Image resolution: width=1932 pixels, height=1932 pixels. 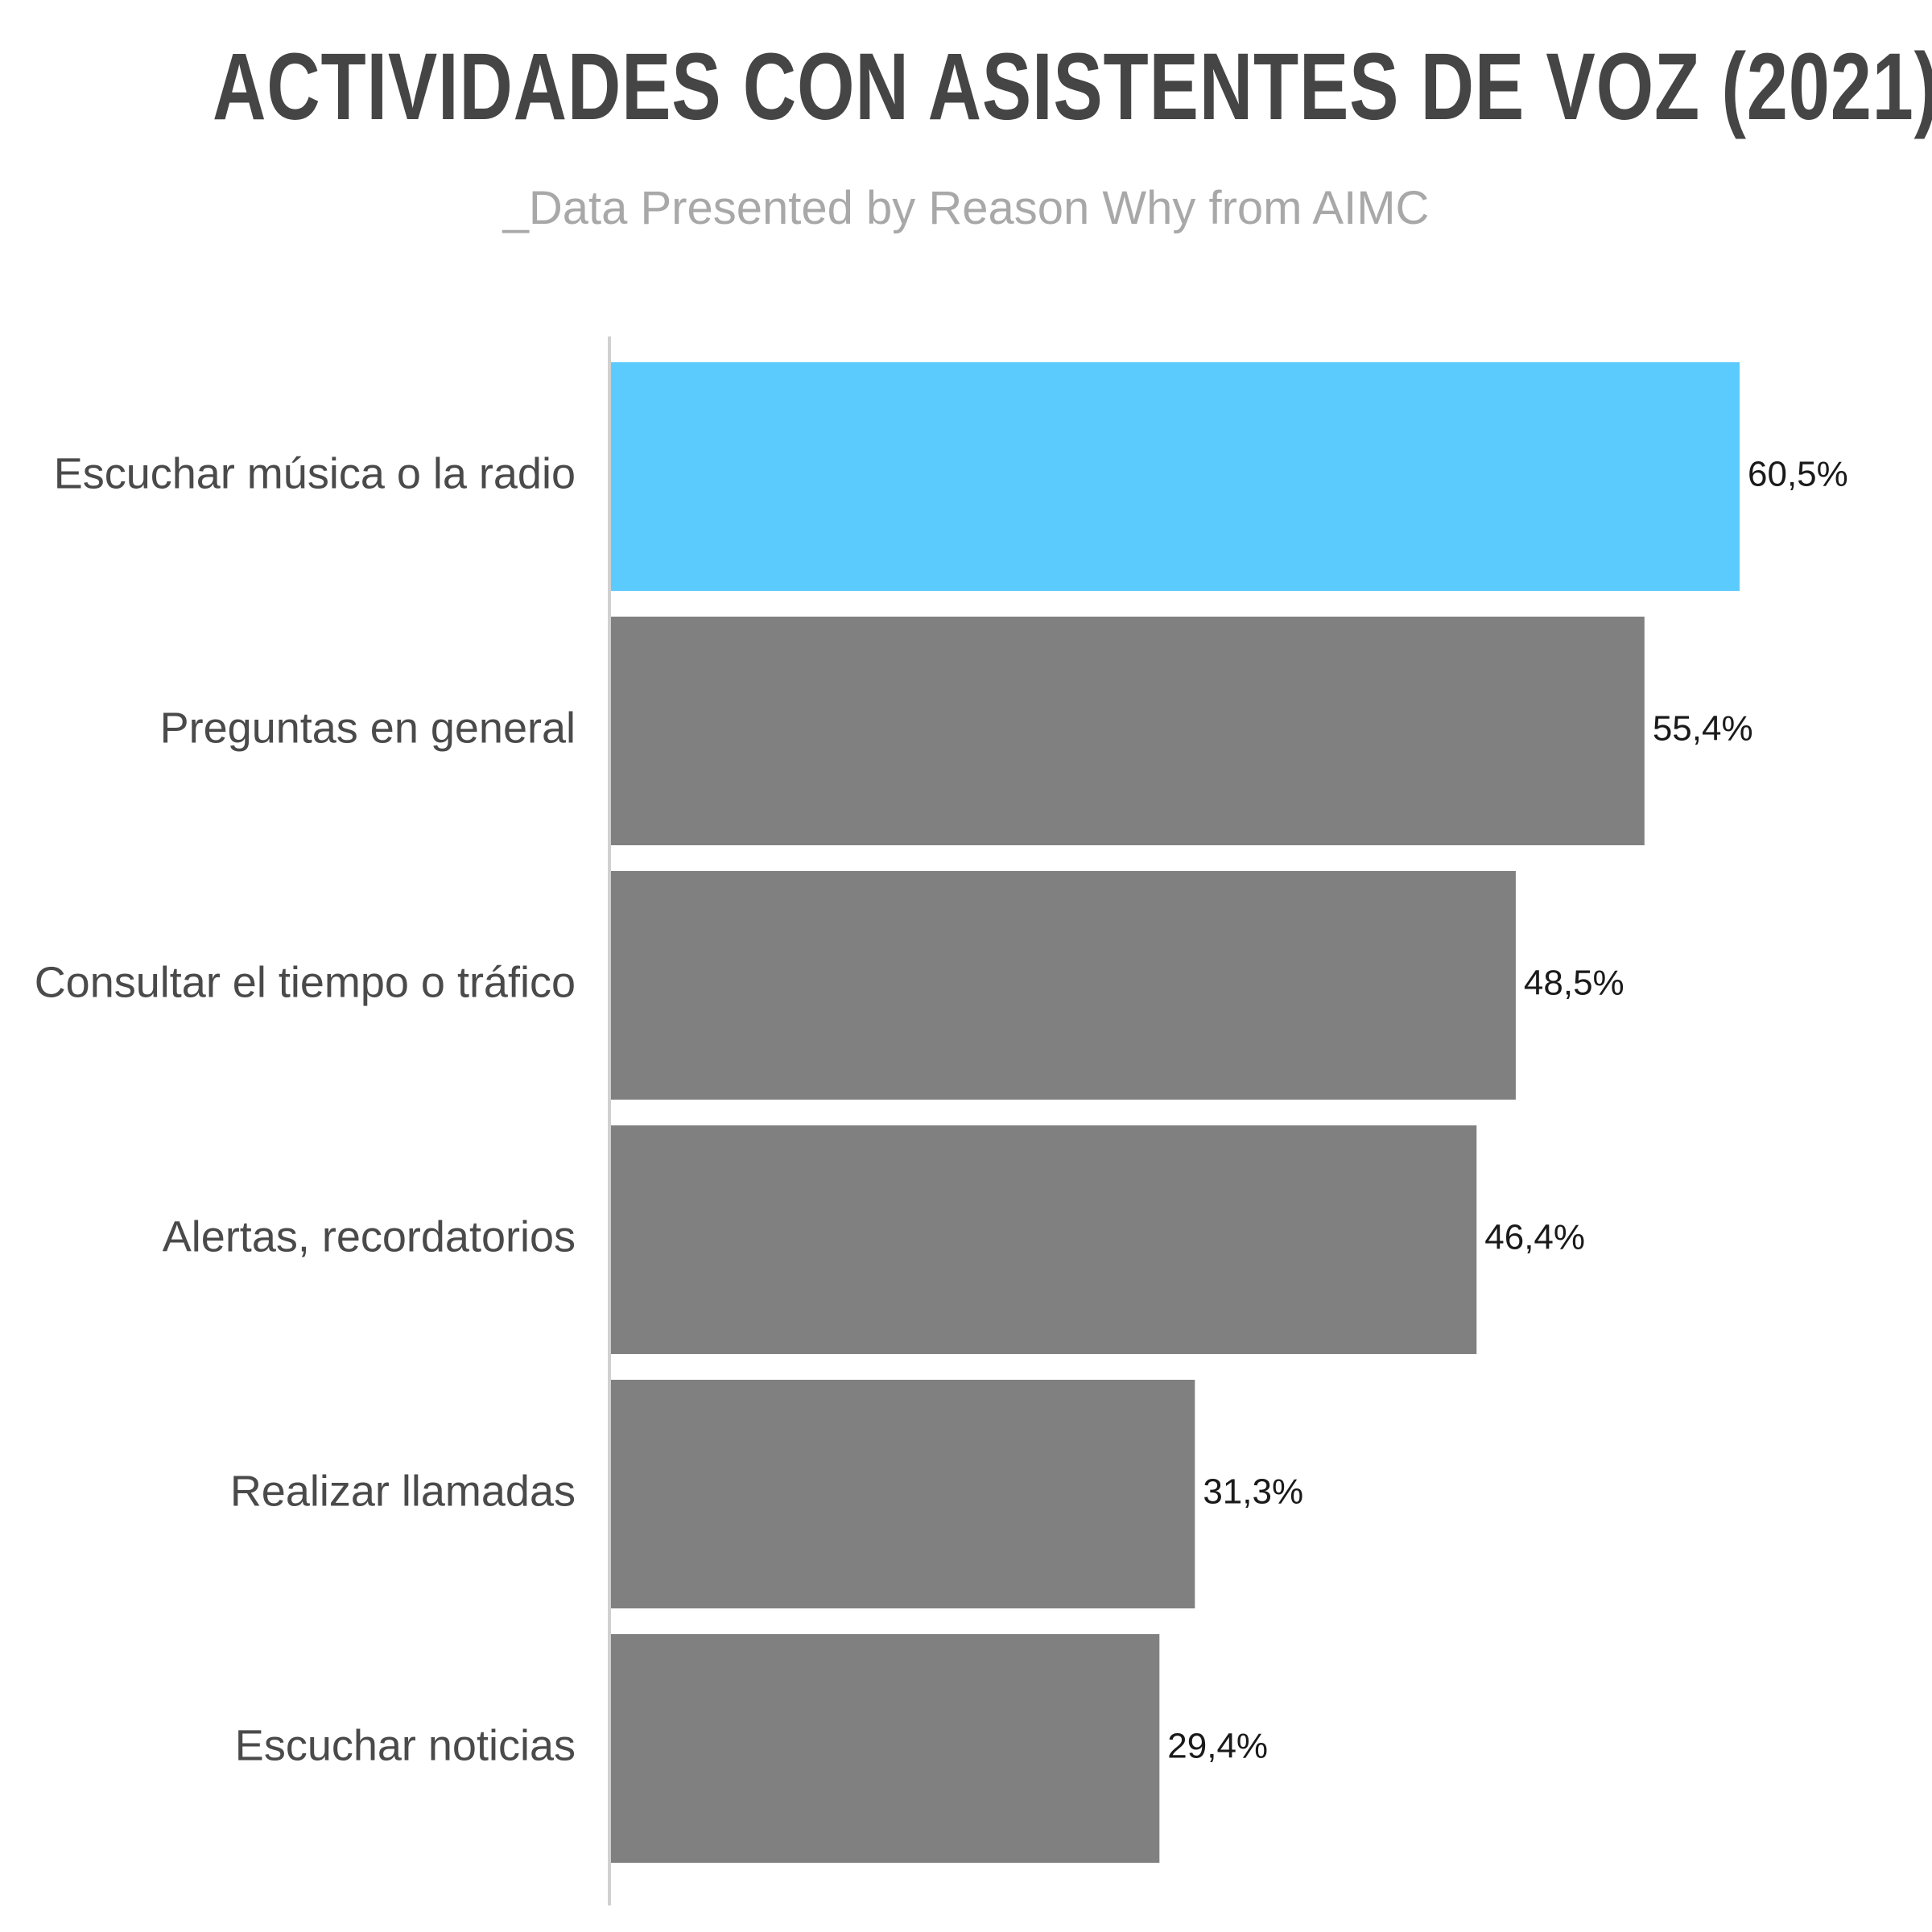 I want to click on value-label-0: 60,5%, so click(x=1798, y=474).